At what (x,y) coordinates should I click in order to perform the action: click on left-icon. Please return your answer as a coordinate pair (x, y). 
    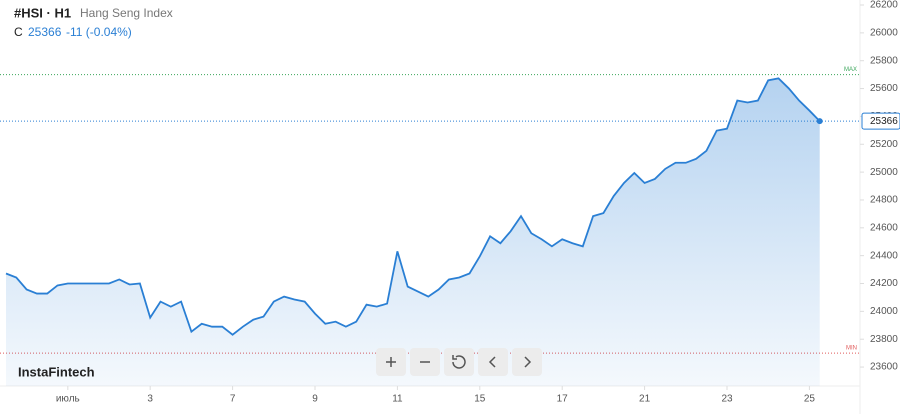
    Looking at the image, I should click on (492, 362).